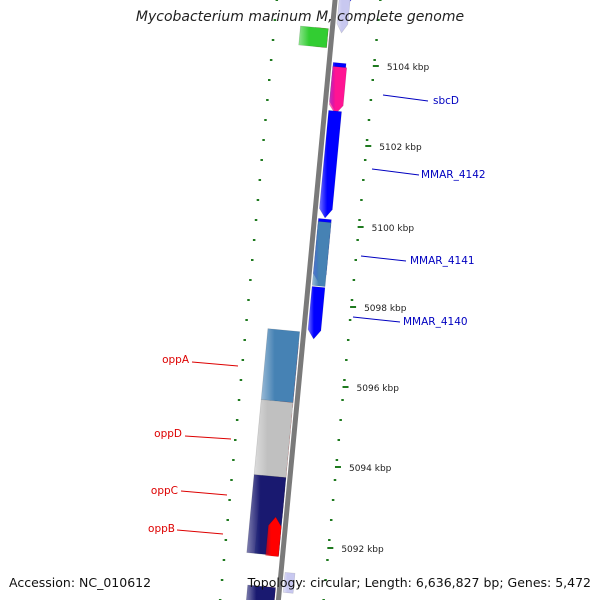 The width and height of the screenshot is (600, 600). What do you see at coordinates (168, 434) in the screenshot?
I see `gene-label-oppd: oppD` at bounding box center [168, 434].